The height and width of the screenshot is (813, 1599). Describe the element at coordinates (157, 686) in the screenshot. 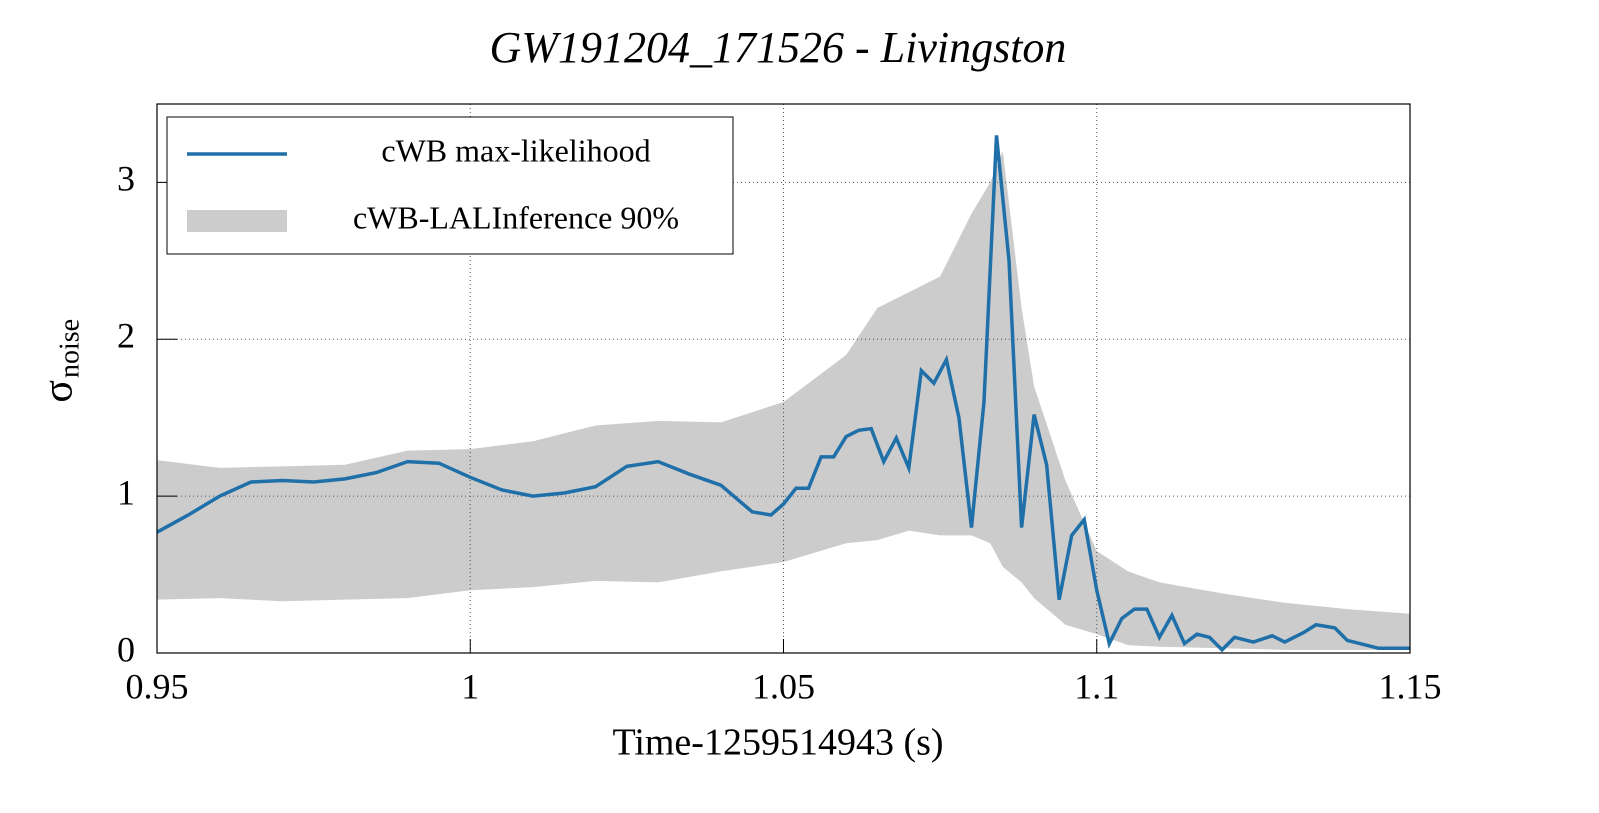

I see `x-tick-label: 0.95` at that location.